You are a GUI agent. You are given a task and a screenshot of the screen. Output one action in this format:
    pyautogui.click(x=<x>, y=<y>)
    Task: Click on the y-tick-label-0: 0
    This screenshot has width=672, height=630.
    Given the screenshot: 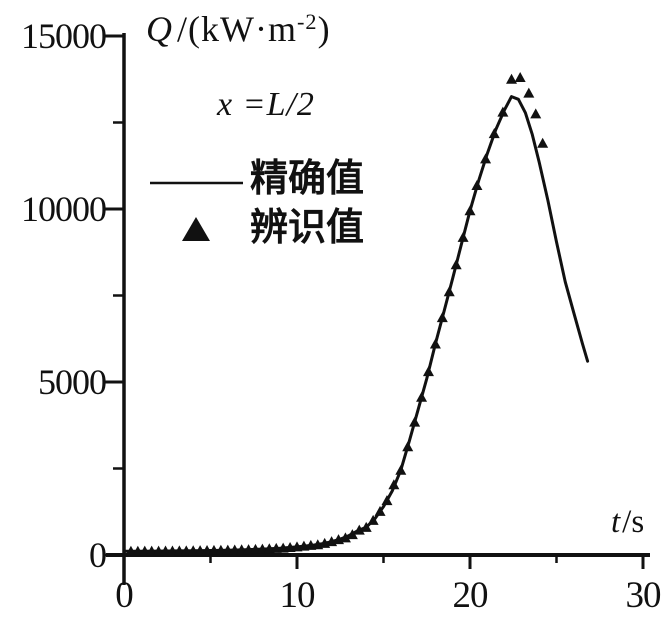 What is the action you would take?
    pyautogui.click(x=98, y=555)
    